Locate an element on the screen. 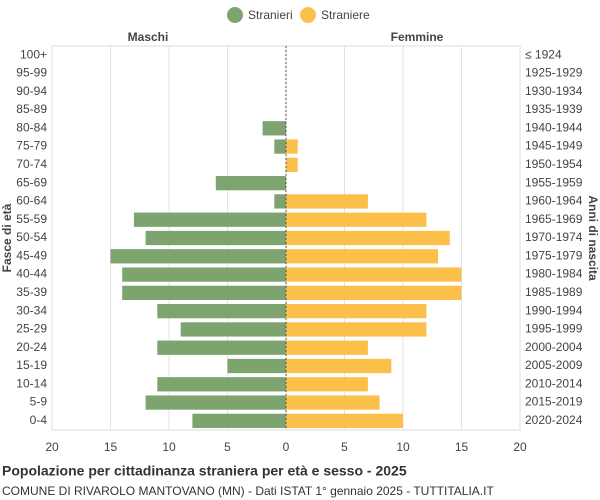  y-axis-label: Fasce di età is located at coordinates (7, 237).